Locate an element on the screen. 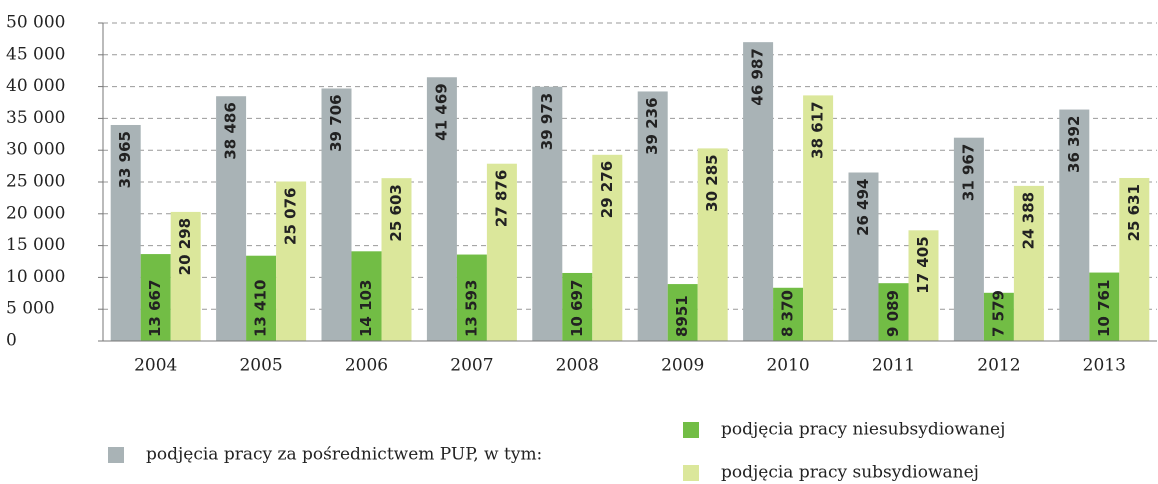  data-label: 39 973 is located at coordinates (547, 121).